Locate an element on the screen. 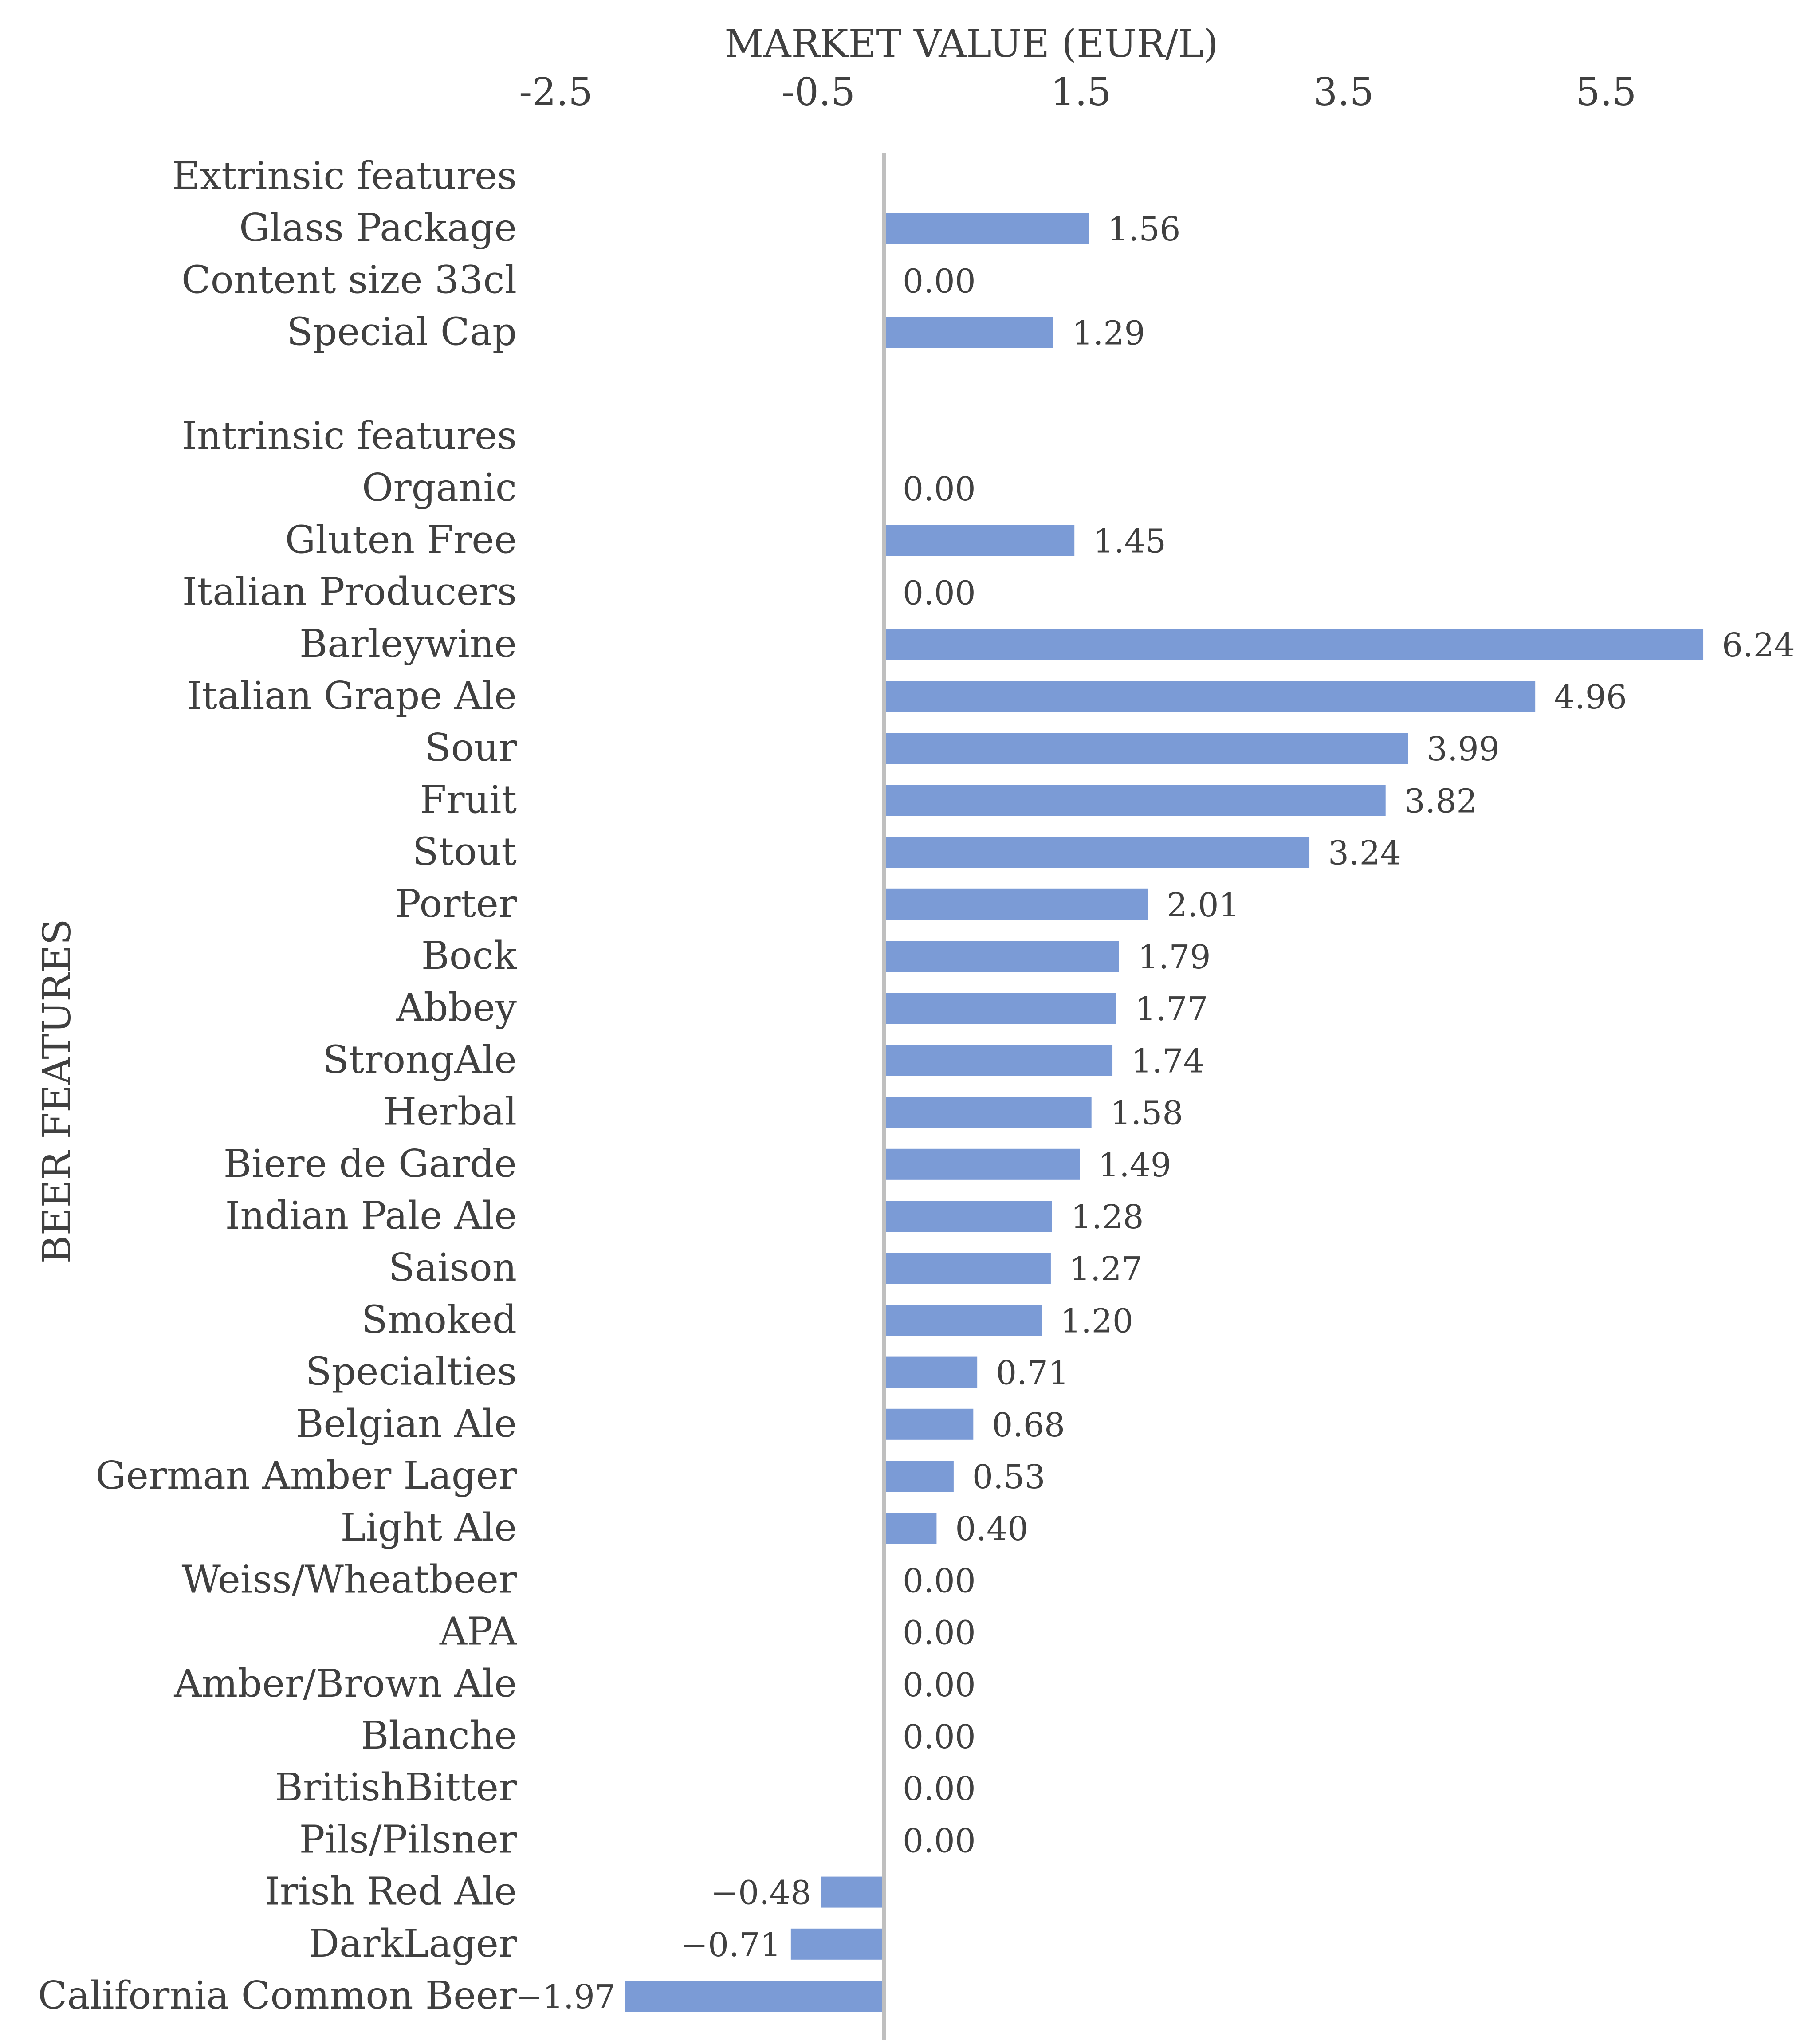 This screenshot has width=1808, height=2044. x-tick-label: 5.5 is located at coordinates (1606, 92).